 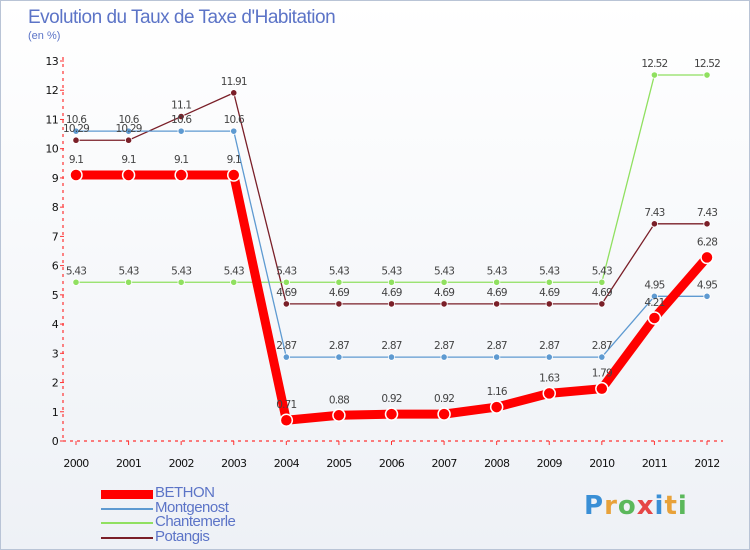 I want to click on legend-label: Potangis, so click(x=182, y=536).